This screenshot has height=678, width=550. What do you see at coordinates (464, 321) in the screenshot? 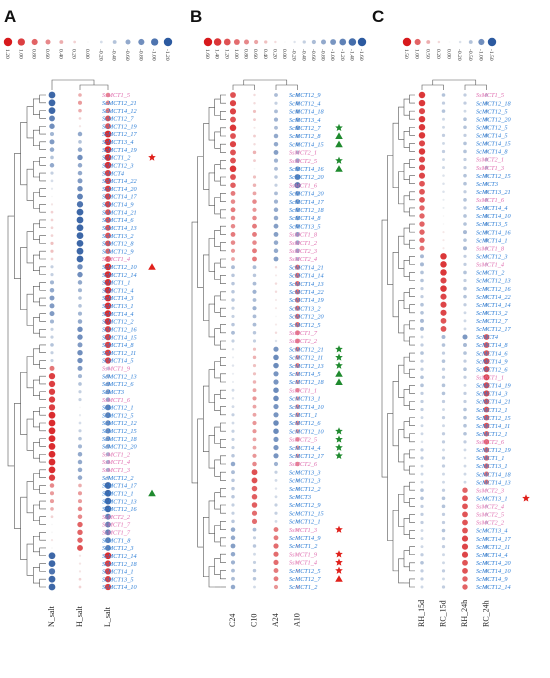
I see `gene-row: ScMCT12_7` at bounding box center [464, 321].